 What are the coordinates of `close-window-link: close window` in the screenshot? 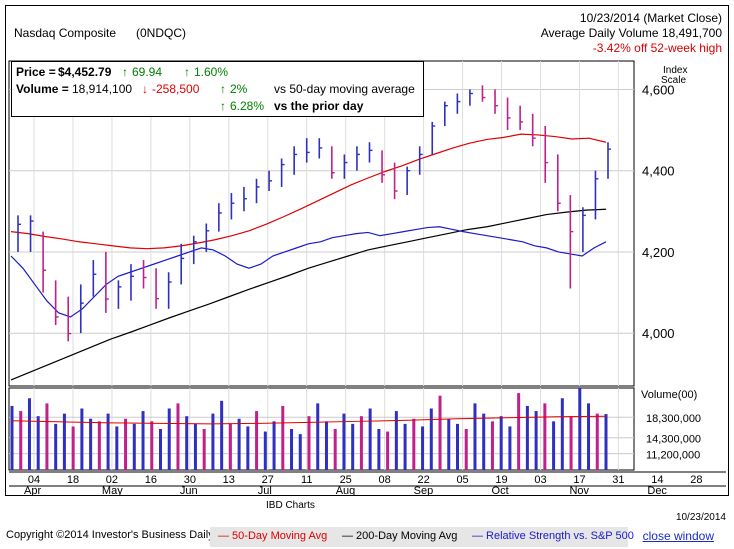 It's located at (678, 536).